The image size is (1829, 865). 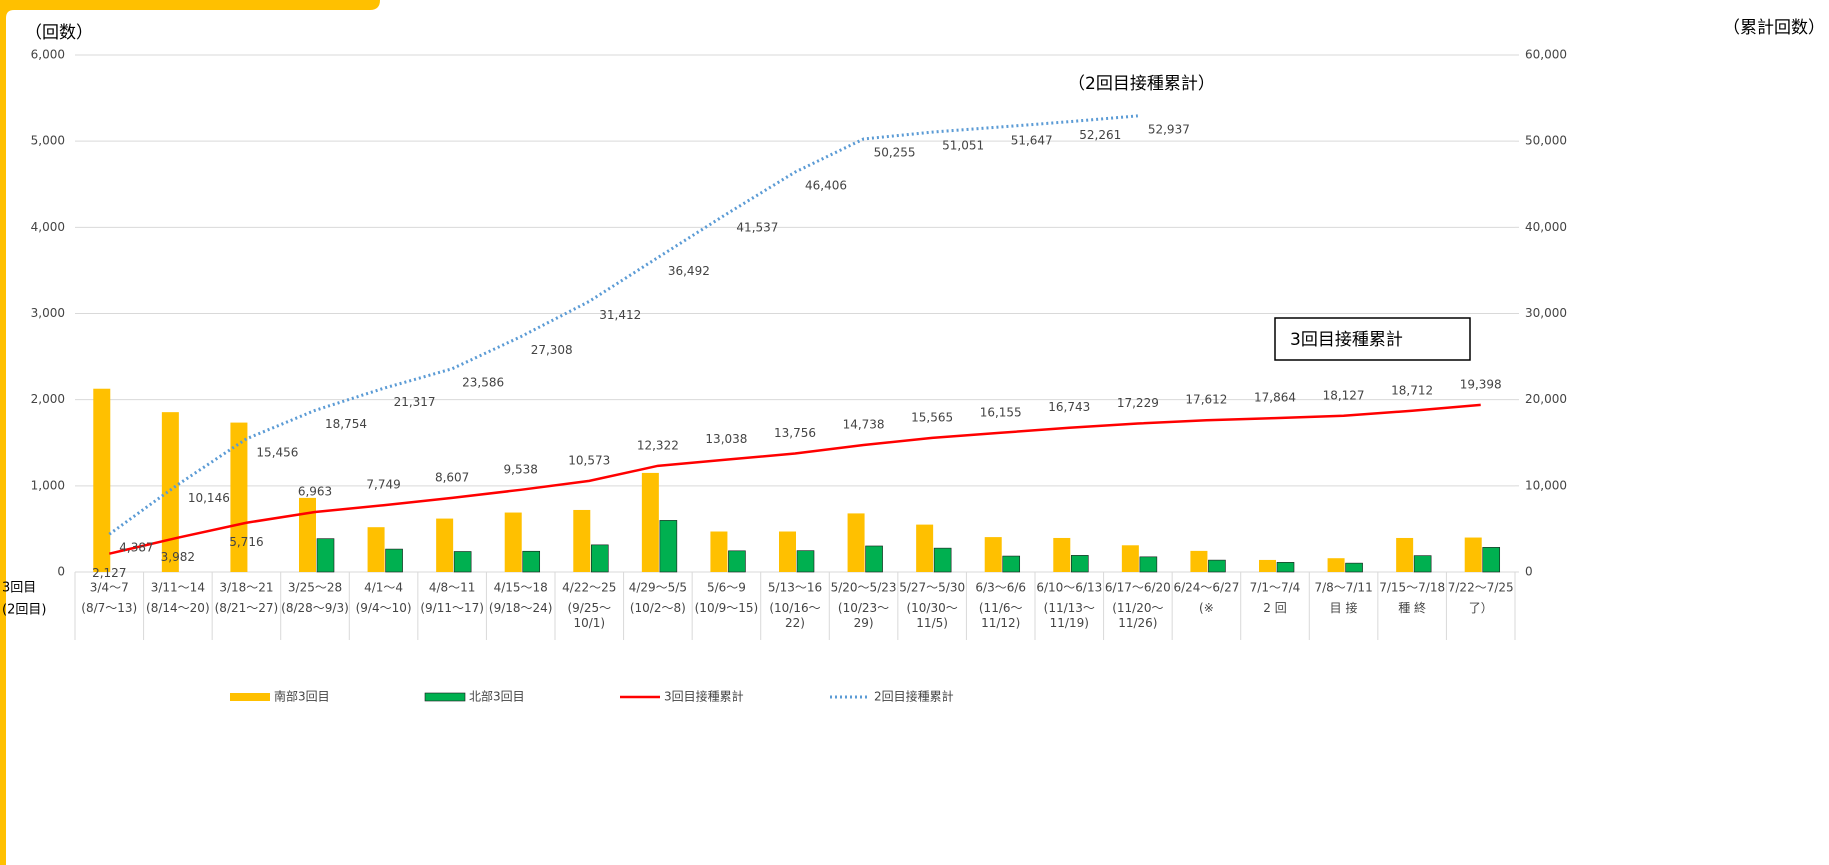 What do you see at coordinates (589, 615) in the screenshot?
I see `x-tick-label-2: (9/25～10/1)` at bounding box center [589, 615].